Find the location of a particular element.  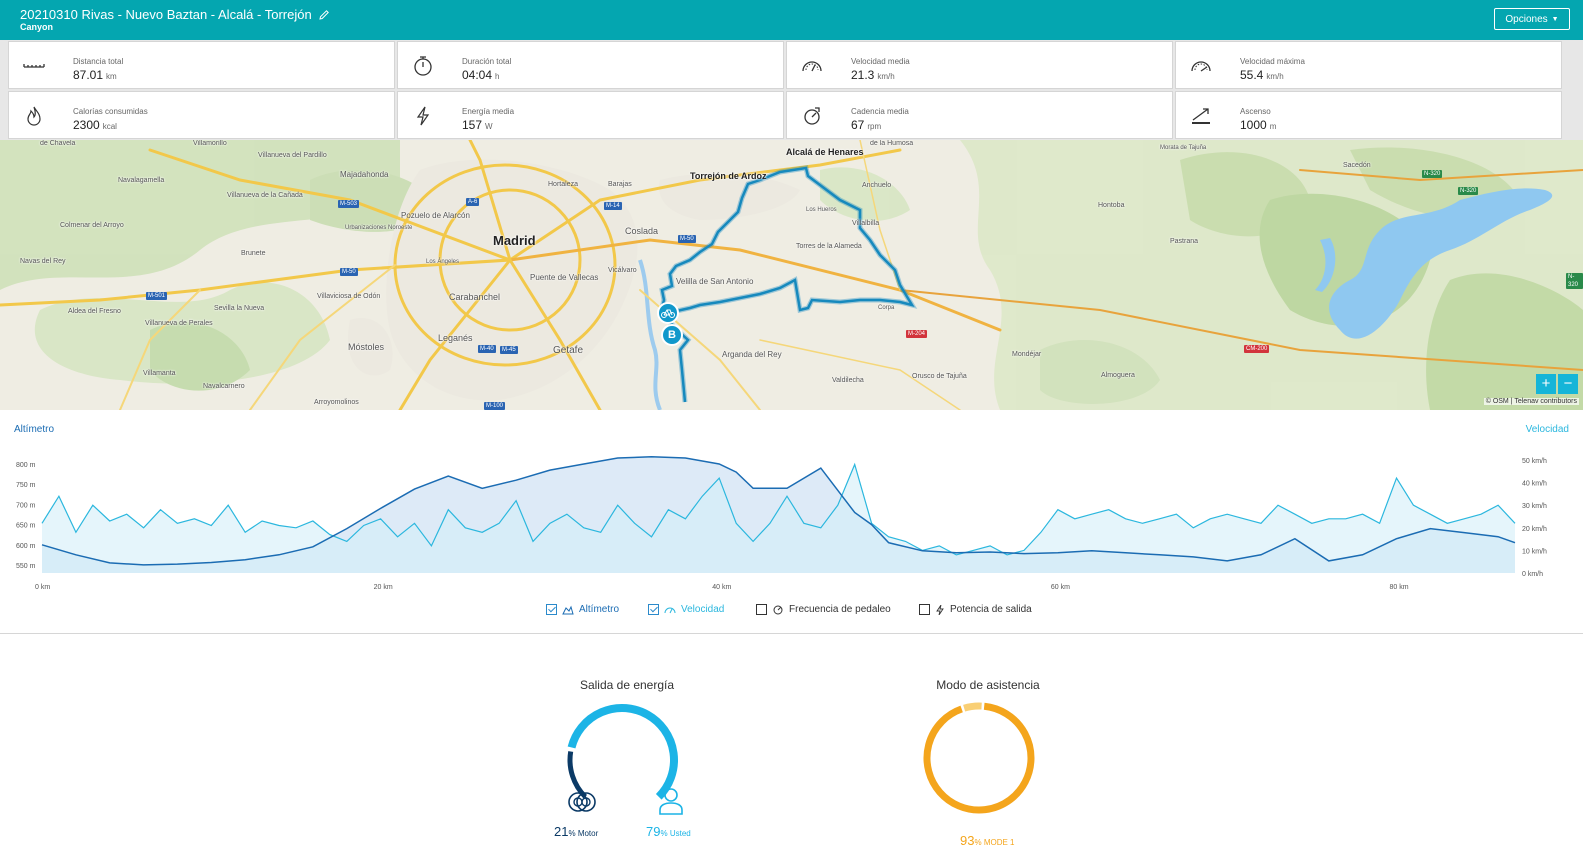

stat-avg-power: Energía media 157 W is located at coordinates (590, 115).